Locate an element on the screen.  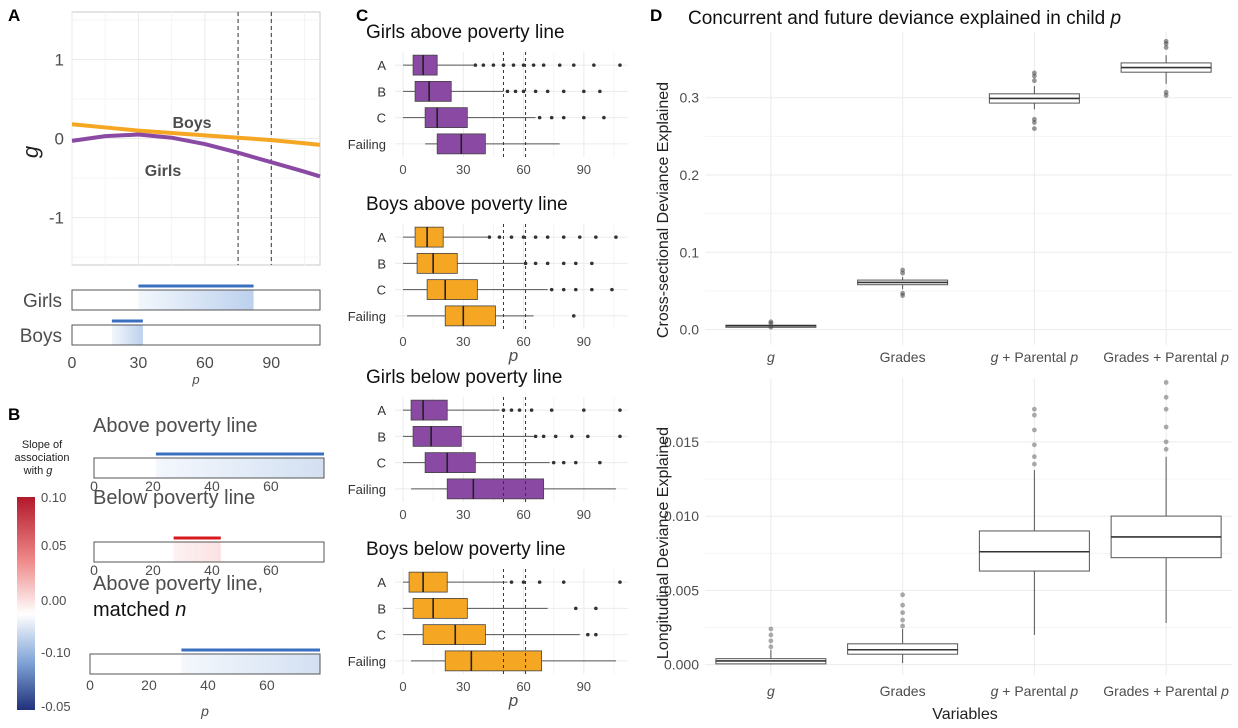
girls-label: Girls is located at coordinates (163, 171).